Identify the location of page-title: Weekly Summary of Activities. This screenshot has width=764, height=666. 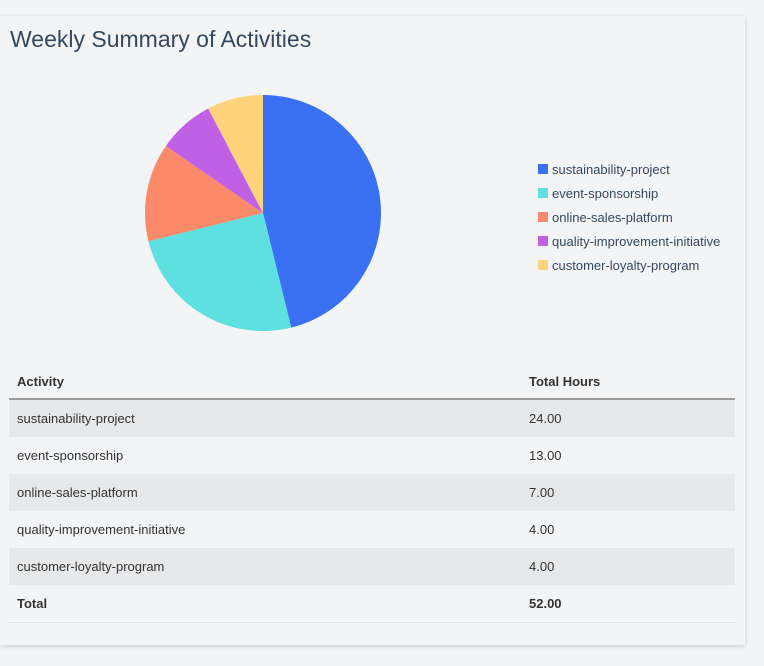
(161, 39).